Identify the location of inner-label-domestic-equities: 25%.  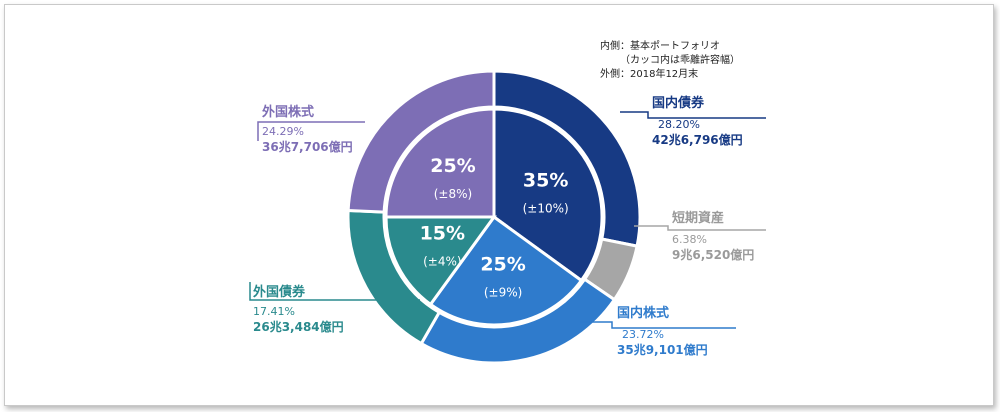
(502, 264).